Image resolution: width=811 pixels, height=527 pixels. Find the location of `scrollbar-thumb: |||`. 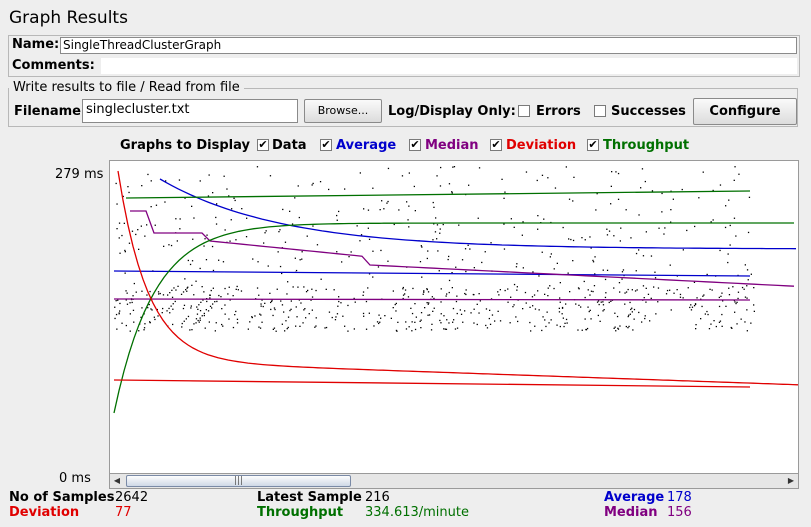

scrollbar-thumb: ||| is located at coordinates (238, 481).